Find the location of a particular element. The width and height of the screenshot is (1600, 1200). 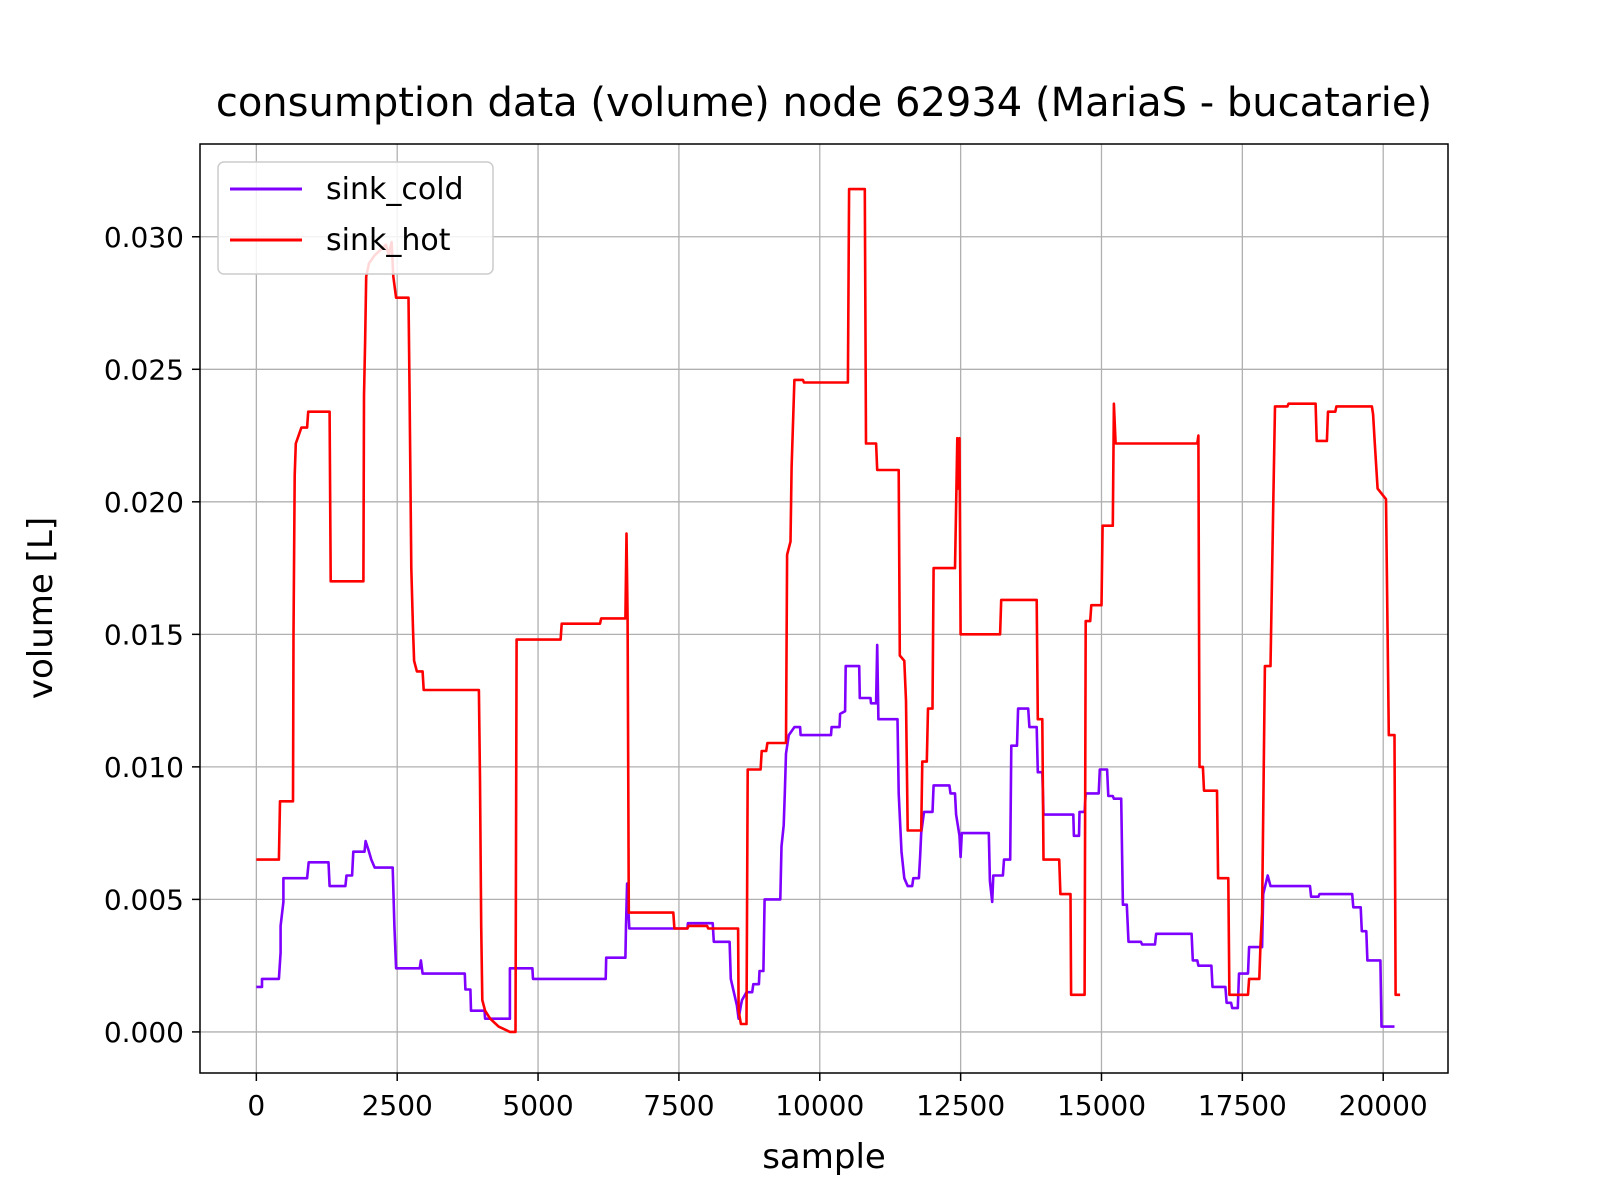

legend: sink_cold sink_hot is located at coordinates (355, 218).